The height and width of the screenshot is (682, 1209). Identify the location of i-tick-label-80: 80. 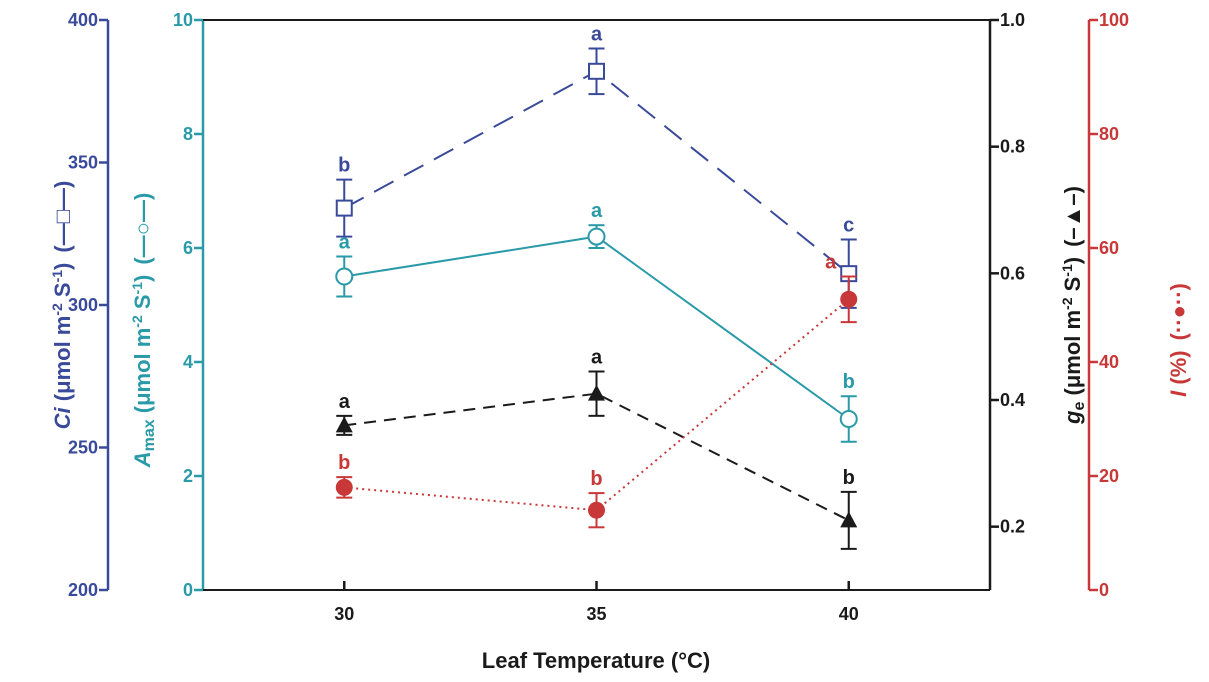
(1109, 134).